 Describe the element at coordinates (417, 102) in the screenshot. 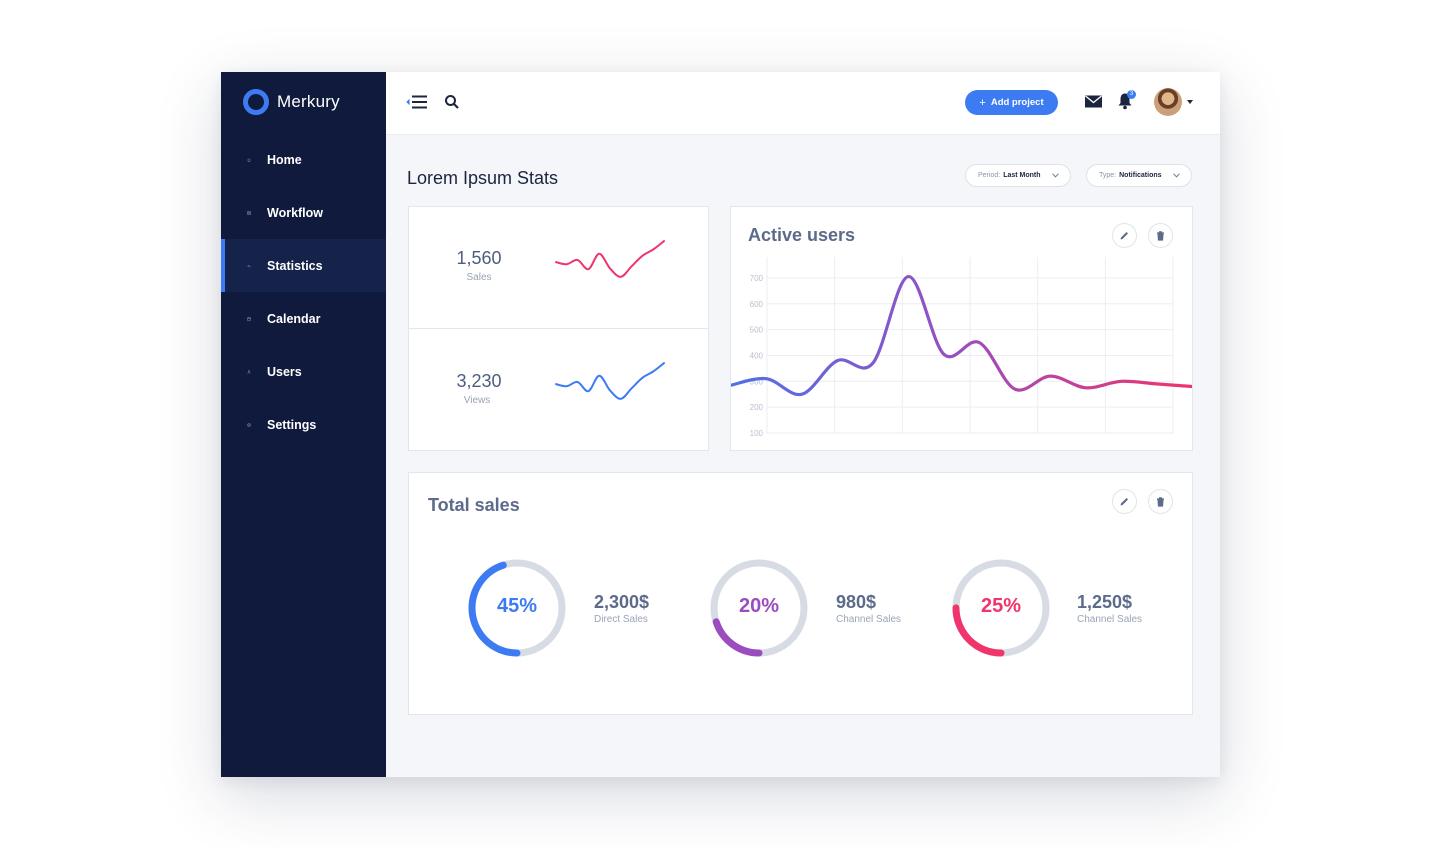

I see `menu-icon` at that location.